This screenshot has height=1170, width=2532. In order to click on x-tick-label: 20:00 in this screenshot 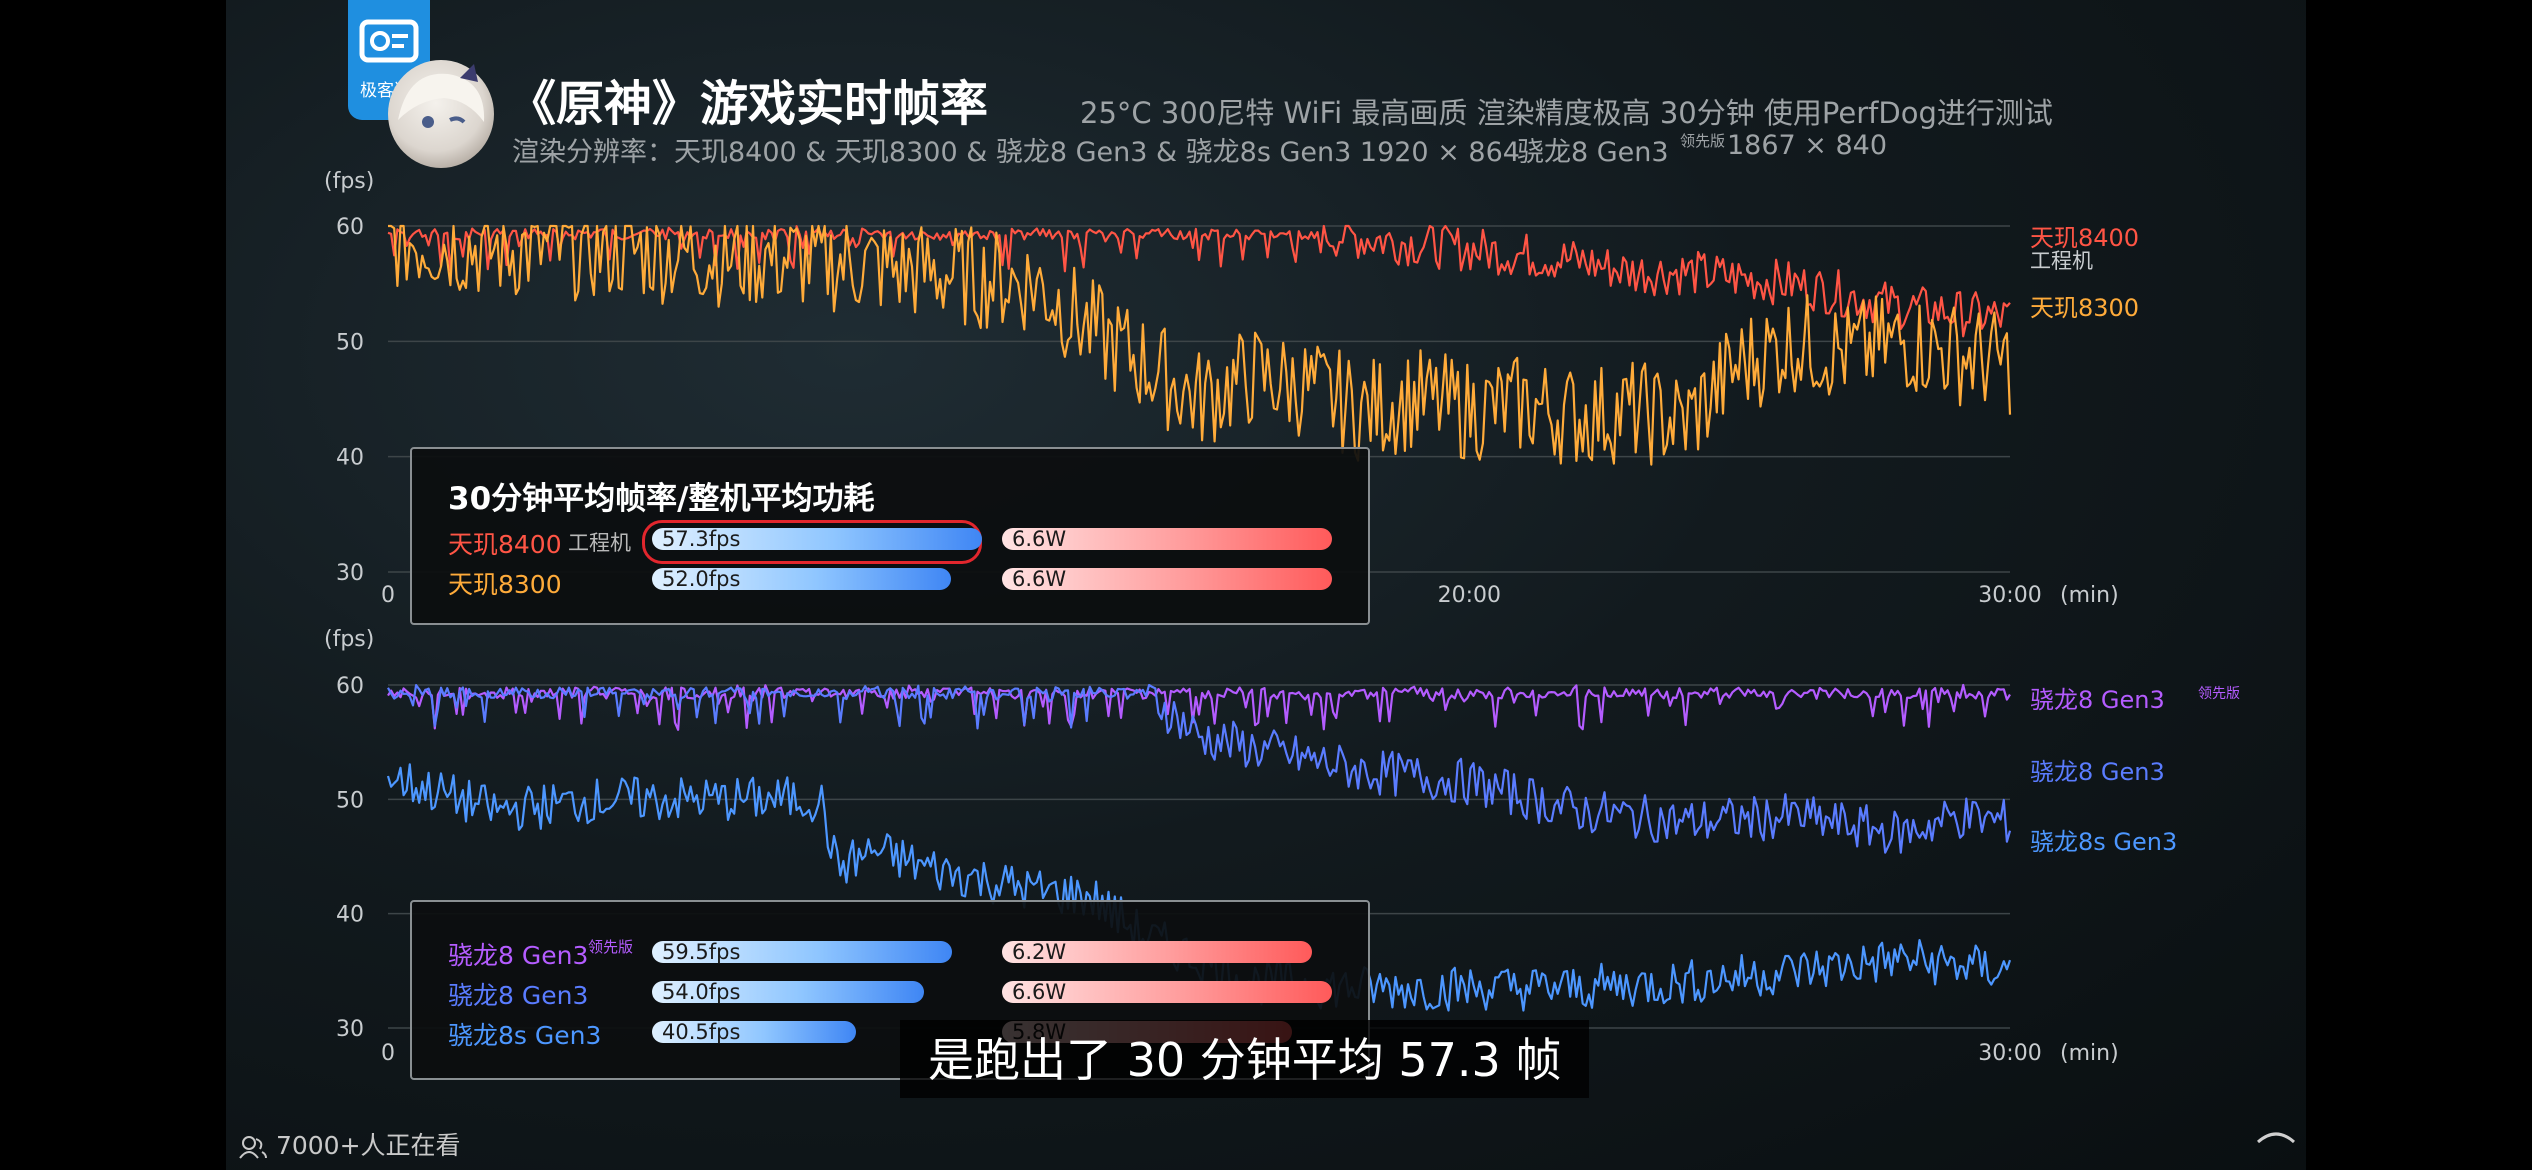, I will do `click(1469, 595)`.